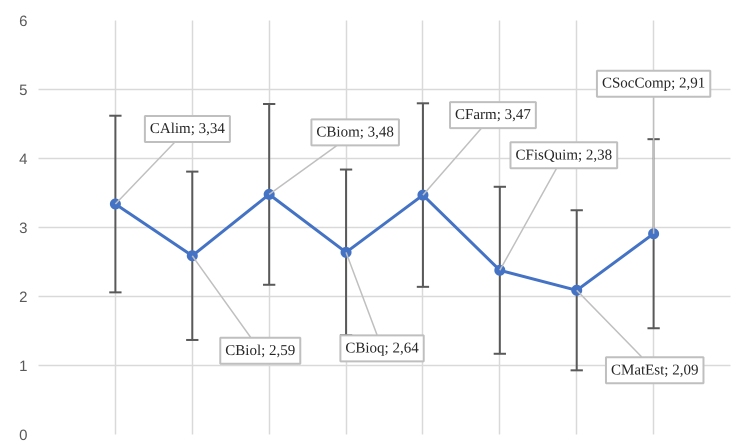 Image resolution: width=744 pixels, height=446 pixels. I want to click on data-label: CFarm; 3,47, so click(493, 115).